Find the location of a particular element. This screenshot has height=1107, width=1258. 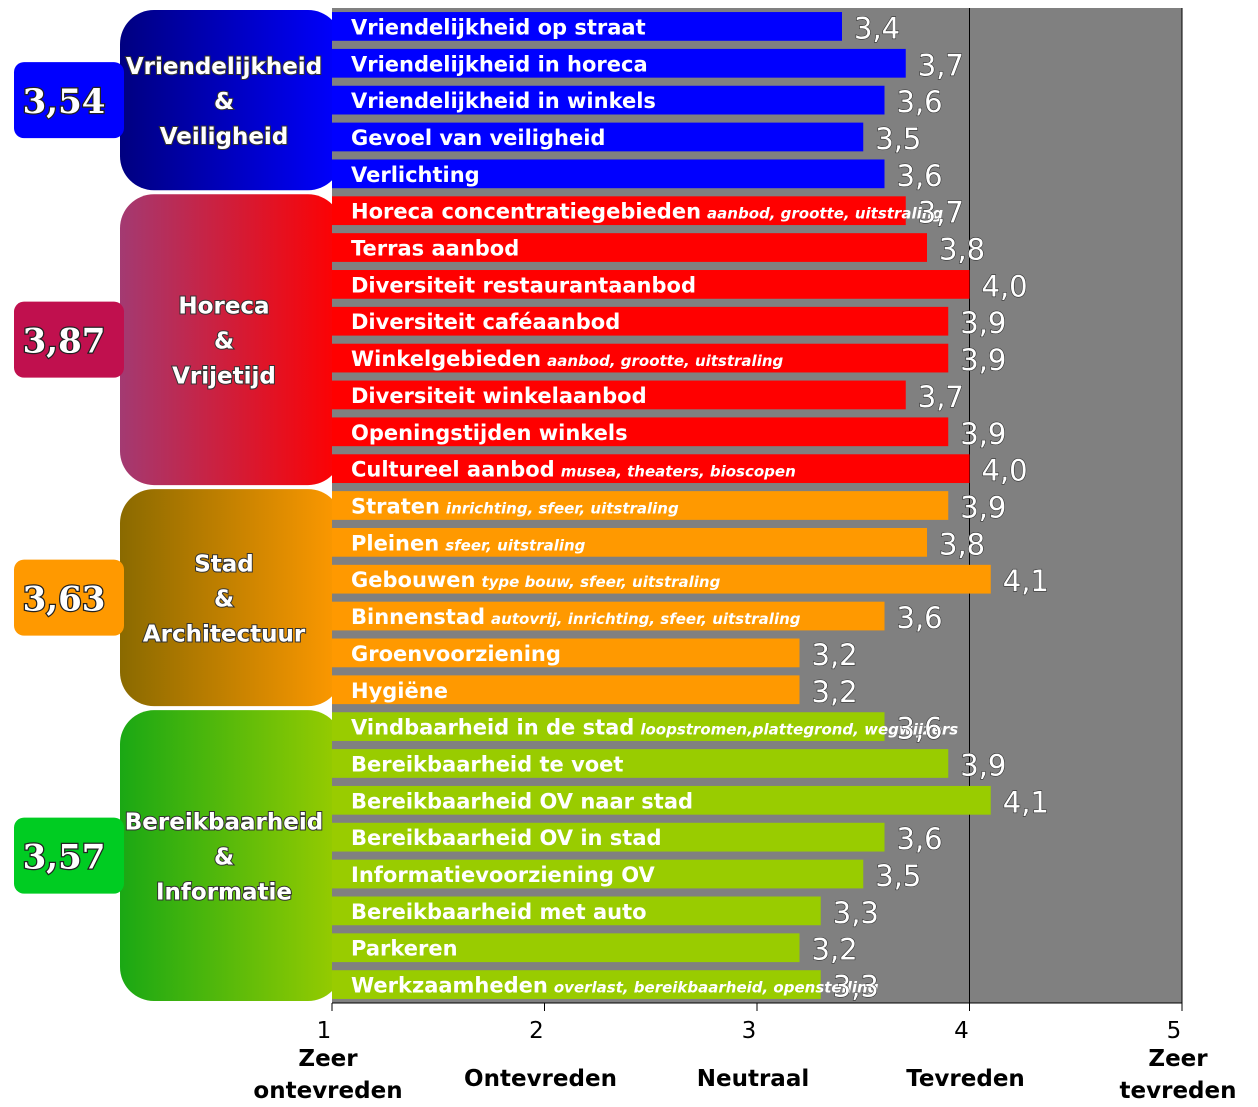

bar-row: Bereikbaarheid OV naar stad 4,1 is located at coordinates (690, 802).